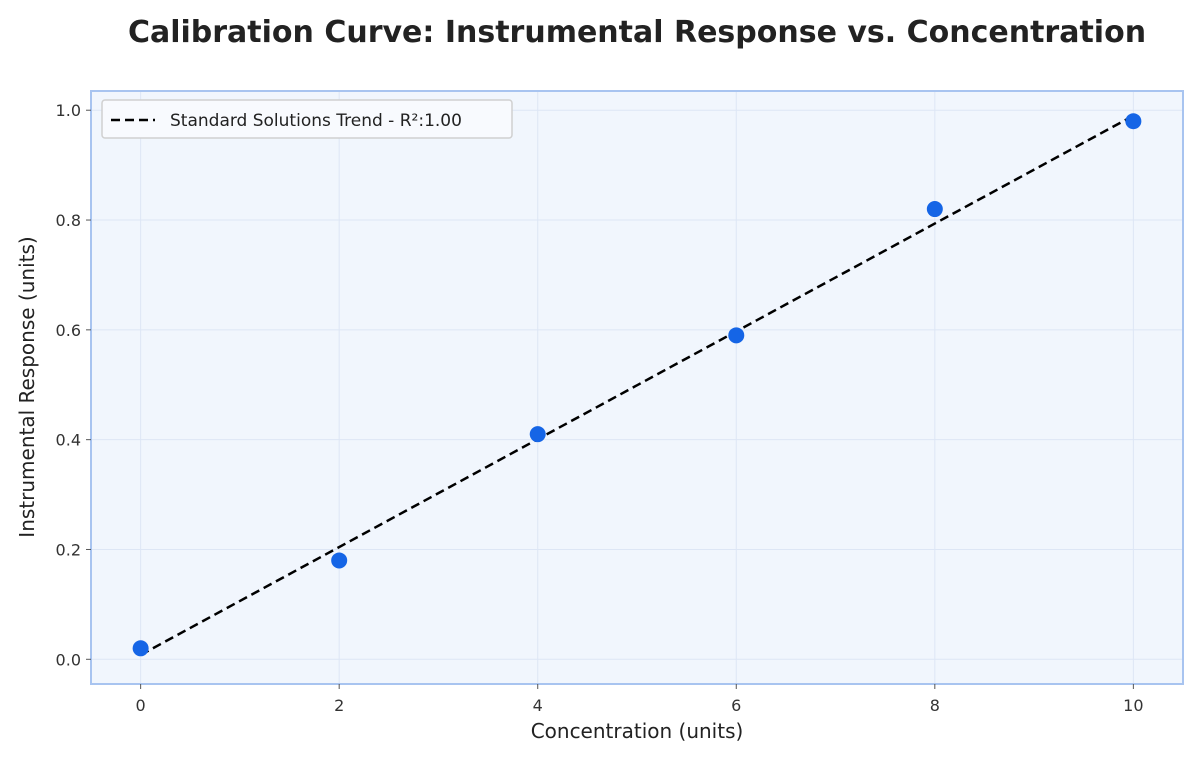  Describe the element at coordinates (141, 705) in the screenshot. I see `x-tick-label: 0` at that location.